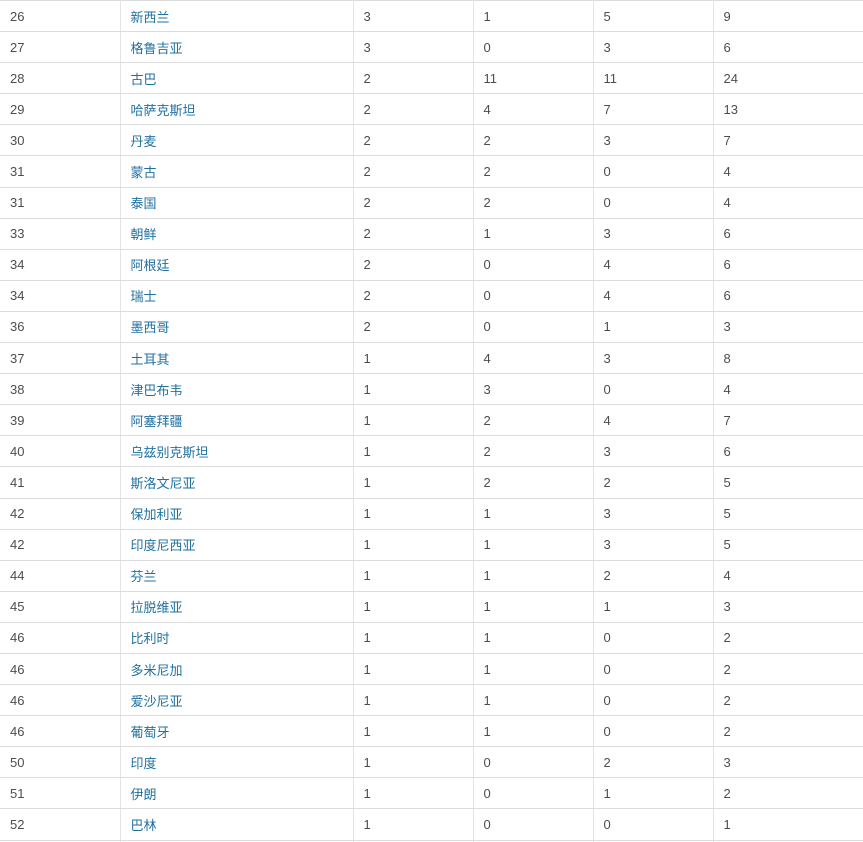  I want to click on country-cell: 哈萨克斯坦, so click(237, 109).